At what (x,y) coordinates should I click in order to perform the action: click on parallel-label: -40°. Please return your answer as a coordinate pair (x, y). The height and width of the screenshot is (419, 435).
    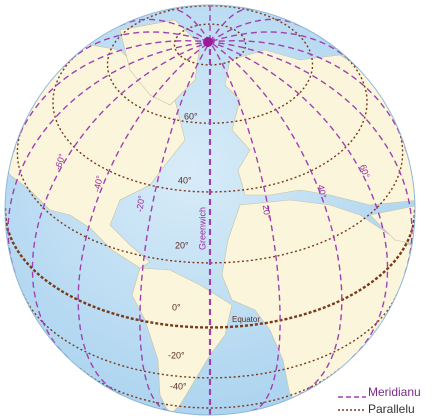
    Looking at the image, I should click on (178, 386).